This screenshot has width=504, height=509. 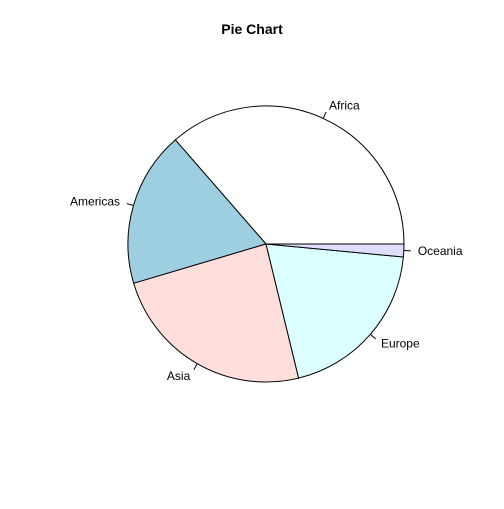 I want to click on tick-americas, so click(x=130, y=205).